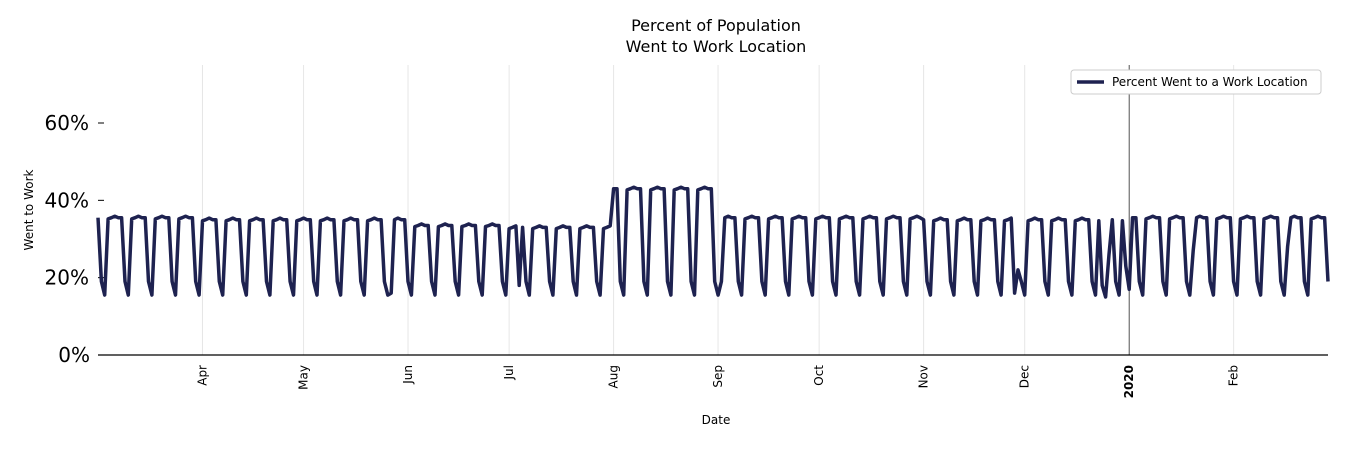 This screenshot has height=450, width=1350. What do you see at coordinates (1210, 82) in the screenshot?
I see `legend-label: Percent Went to a Work Location` at bounding box center [1210, 82].